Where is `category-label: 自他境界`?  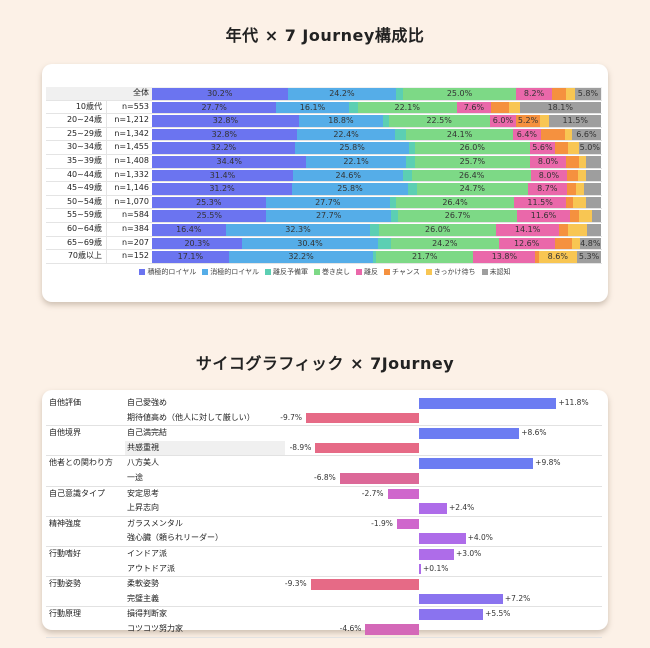
category-label: 自他境界 is located at coordinates (65, 433).